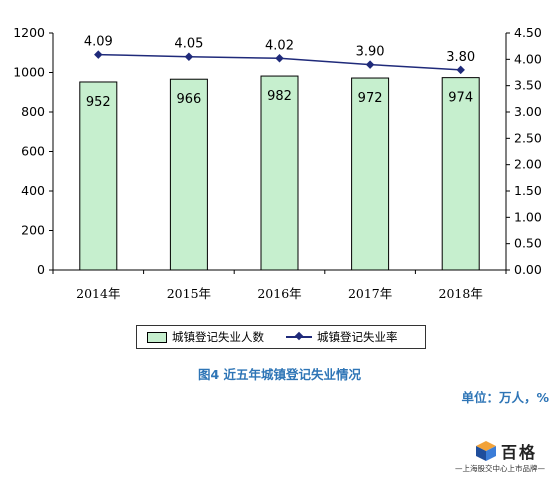  I want to click on bar-value-label: 952, so click(98, 102).